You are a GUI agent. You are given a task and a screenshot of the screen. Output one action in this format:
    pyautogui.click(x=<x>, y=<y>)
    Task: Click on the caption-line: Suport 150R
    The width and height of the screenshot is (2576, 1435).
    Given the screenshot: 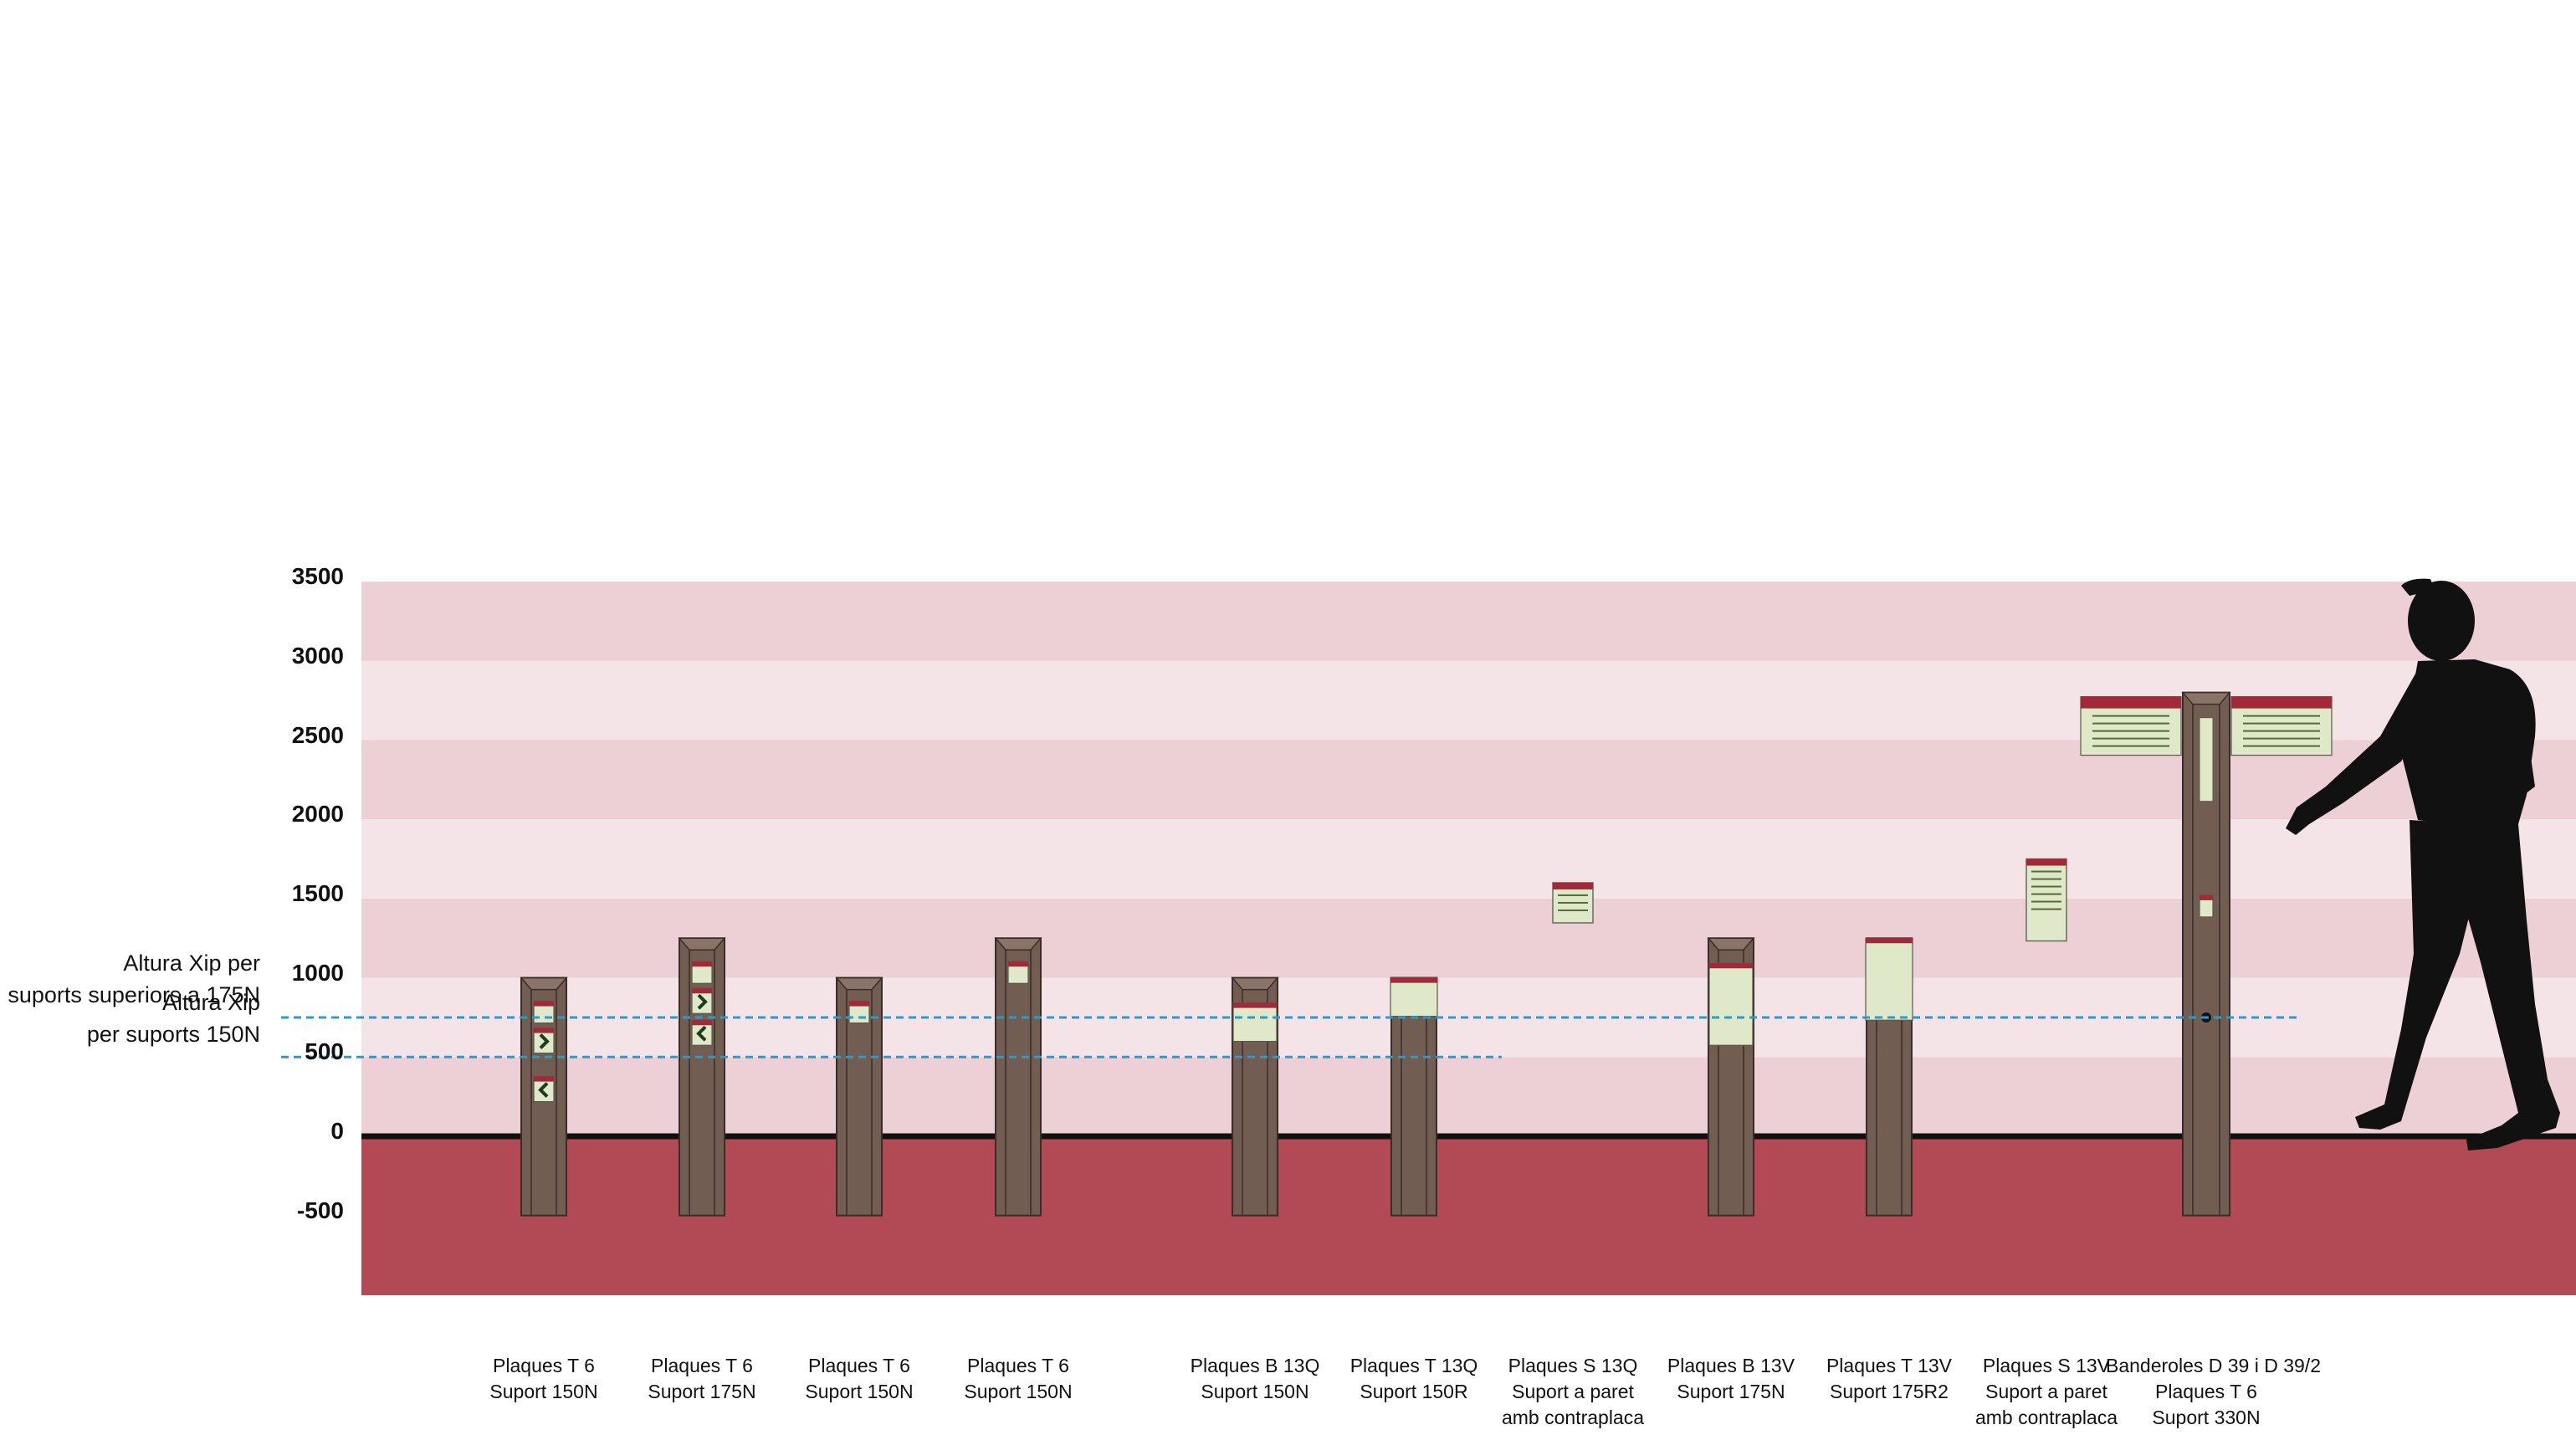 What is the action you would take?
    pyautogui.click(x=1414, y=1391)
    